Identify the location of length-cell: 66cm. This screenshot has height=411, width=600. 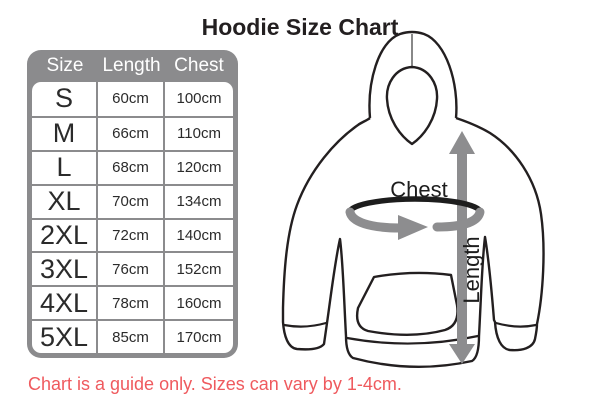
(131, 133).